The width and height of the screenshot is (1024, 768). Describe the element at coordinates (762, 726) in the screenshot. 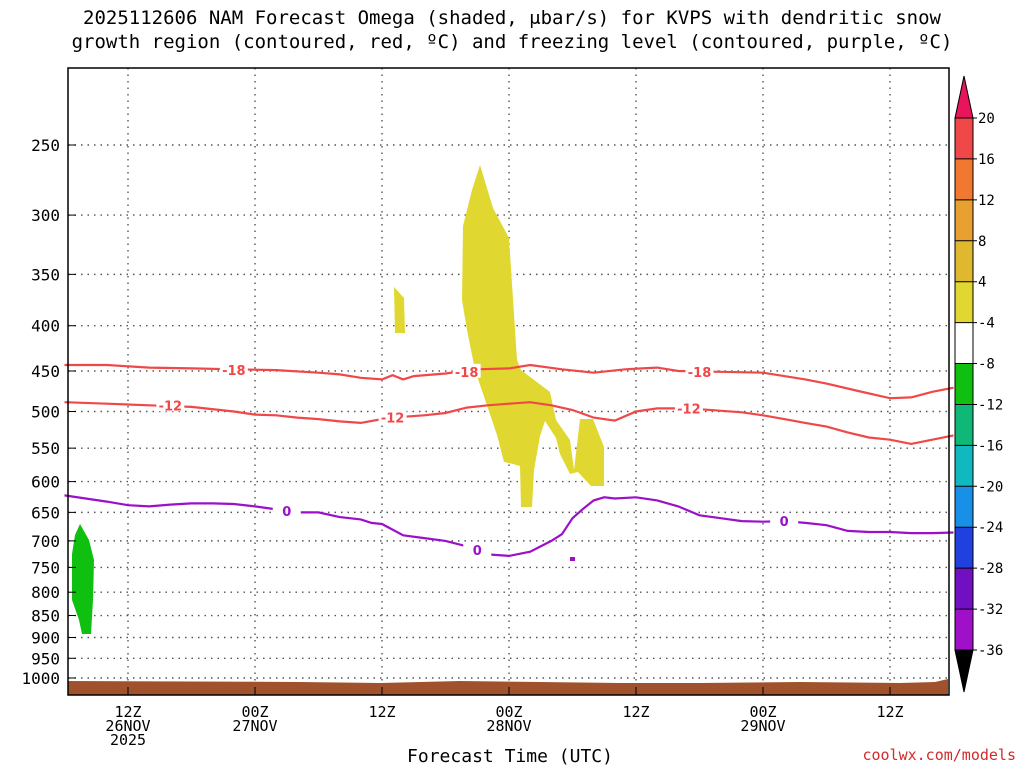

I see `x-tick-label: 29NOV` at that location.